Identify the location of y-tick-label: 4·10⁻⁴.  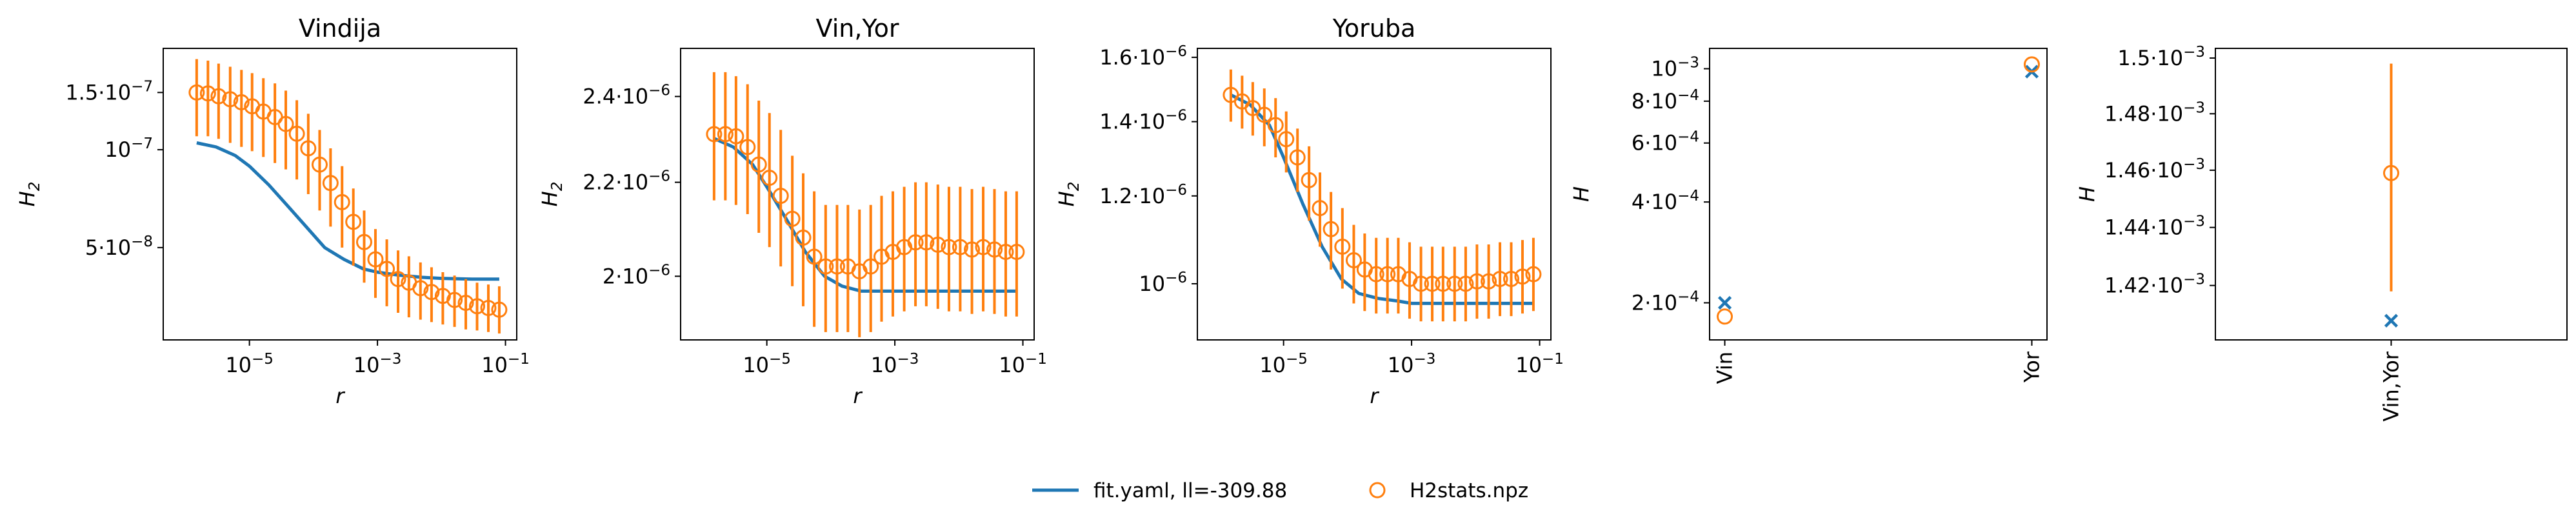
(1665, 201).